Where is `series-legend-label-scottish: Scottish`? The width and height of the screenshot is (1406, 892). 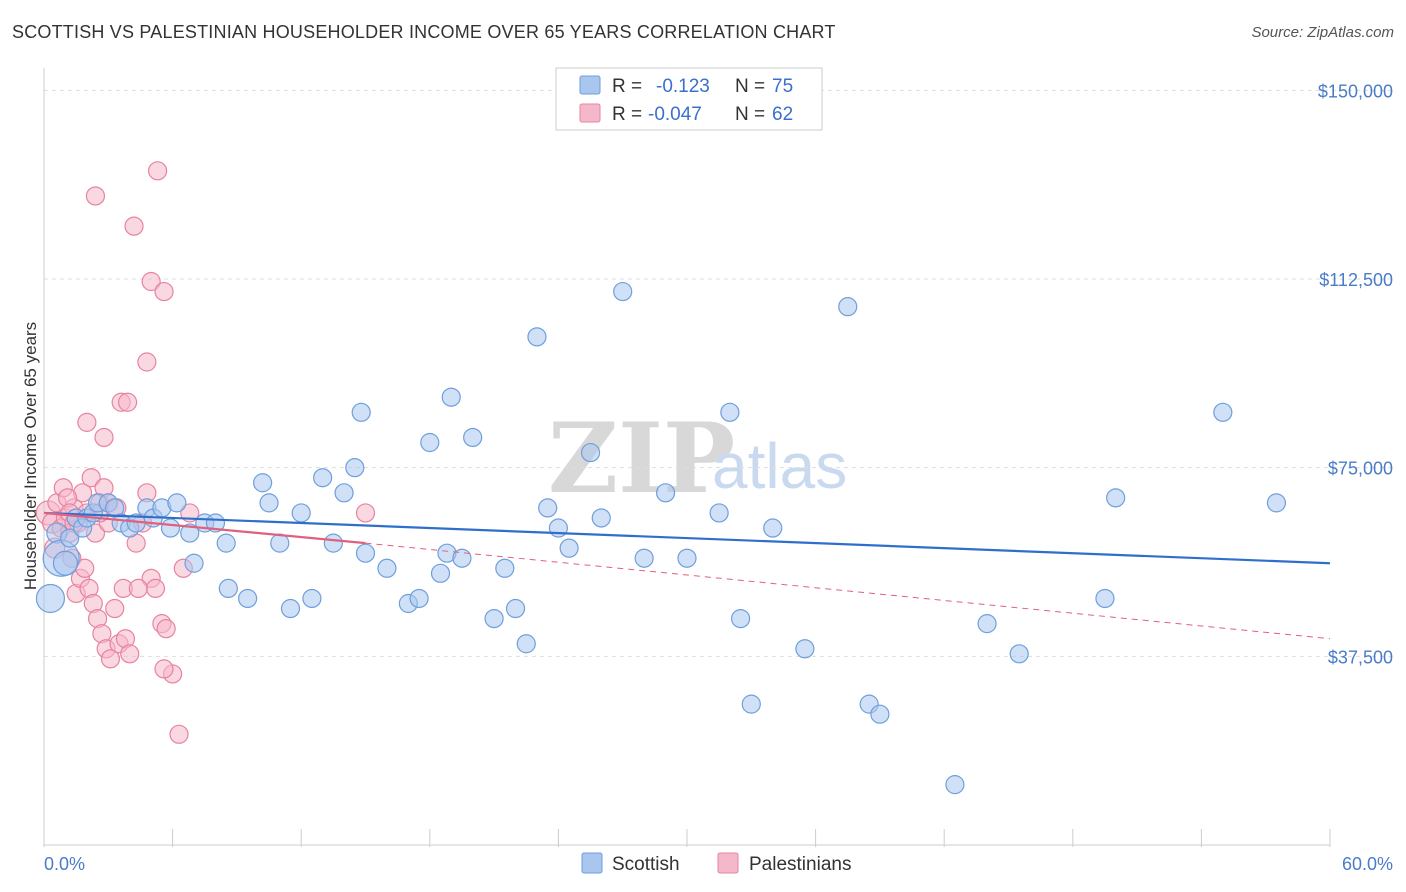 series-legend-label-scottish: Scottish is located at coordinates (646, 864).